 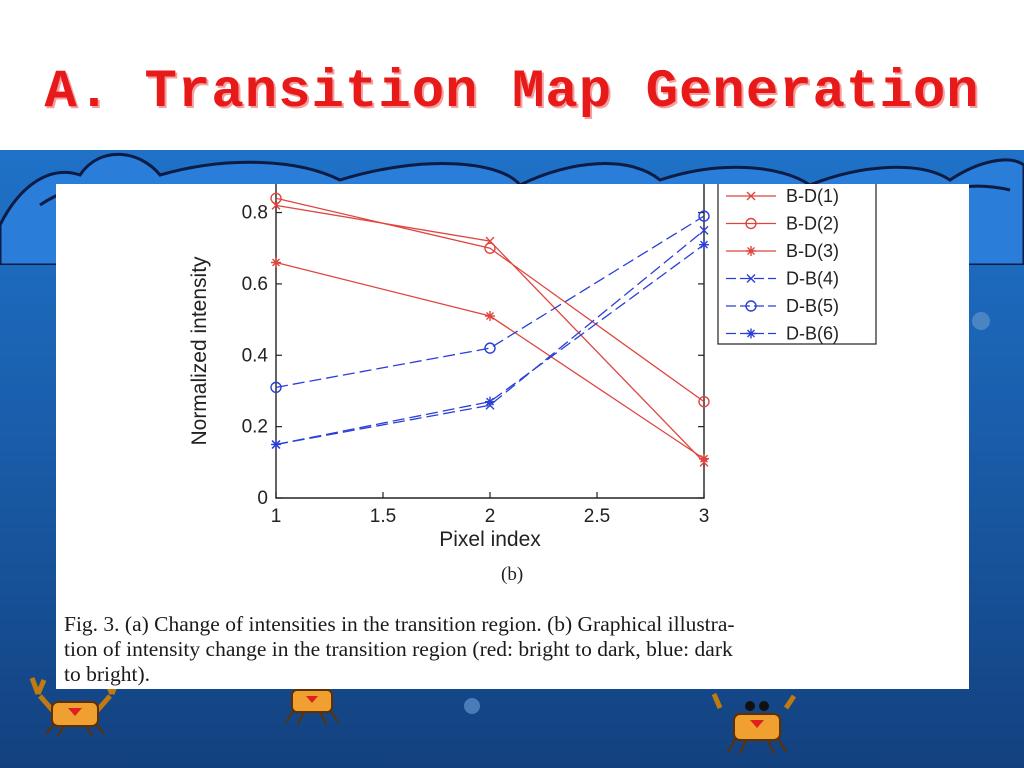 What do you see at coordinates (255, 427) in the screenshot?
I see `y-tick-label: 0.2` at bounding box center [255, 427].